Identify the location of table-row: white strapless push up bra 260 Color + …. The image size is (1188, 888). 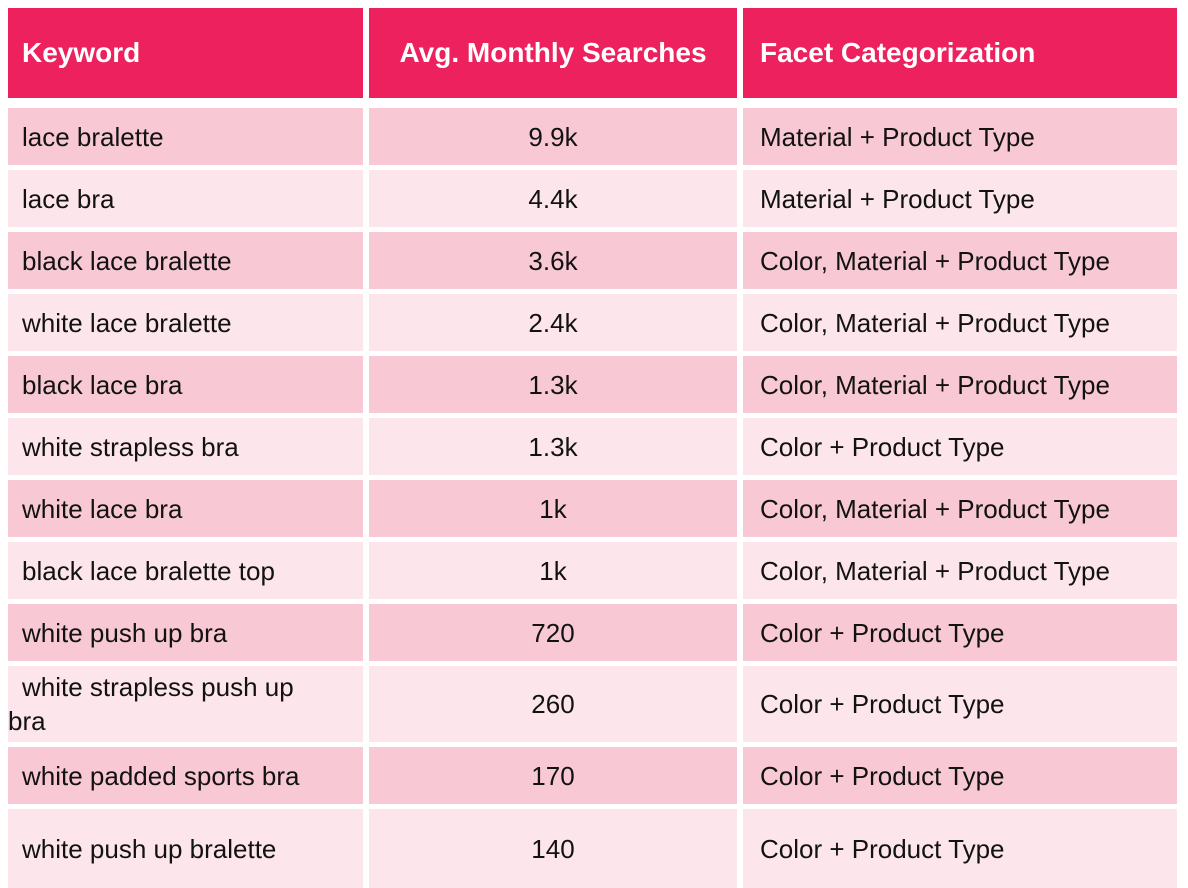
(592, 704).